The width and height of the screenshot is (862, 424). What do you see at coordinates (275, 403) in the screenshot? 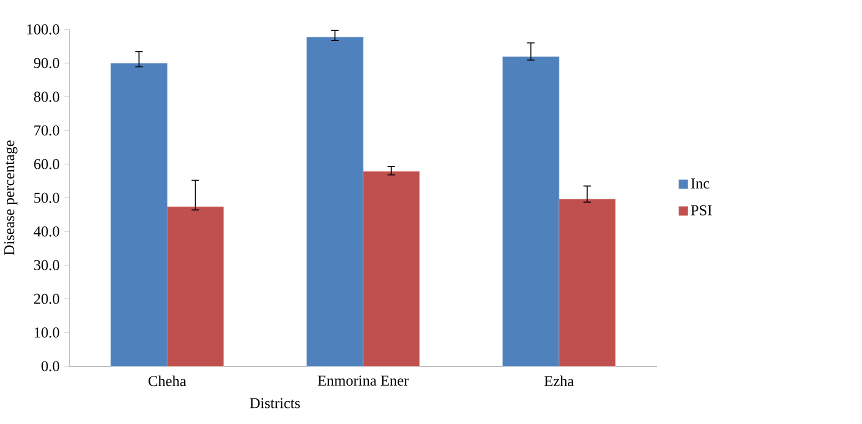
I see `x-axis-title: Districts` at bounding box center [275, 403].